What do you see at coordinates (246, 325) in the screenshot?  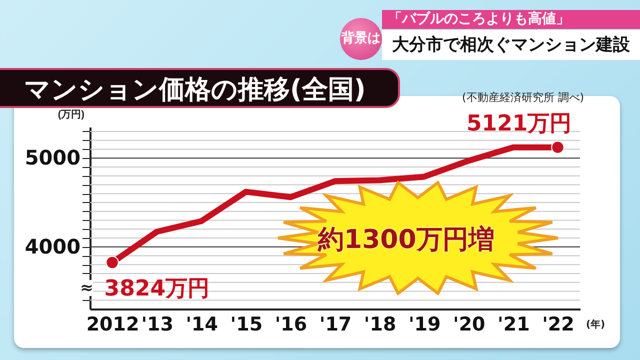 I see `x-tick-label: '15` at bounding box center [246, 325].